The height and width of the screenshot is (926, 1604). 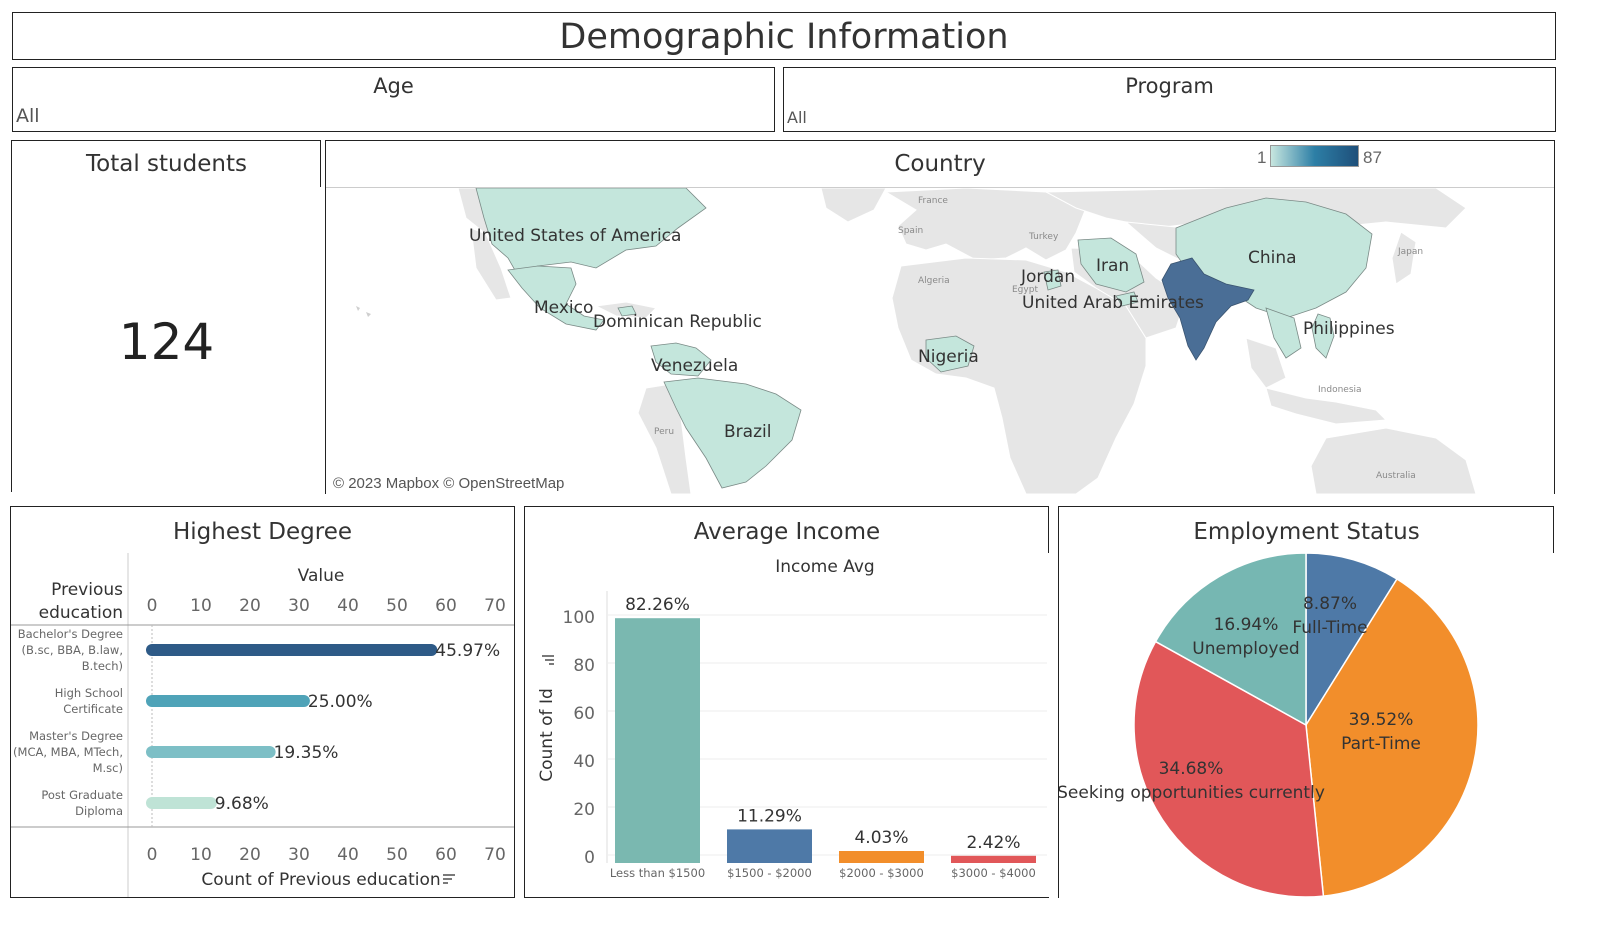 What do you see at coordinates (1306, 532) in the screenshot?
I see `employment-status-title: Employment Status` at bounding box center [1306, 532].